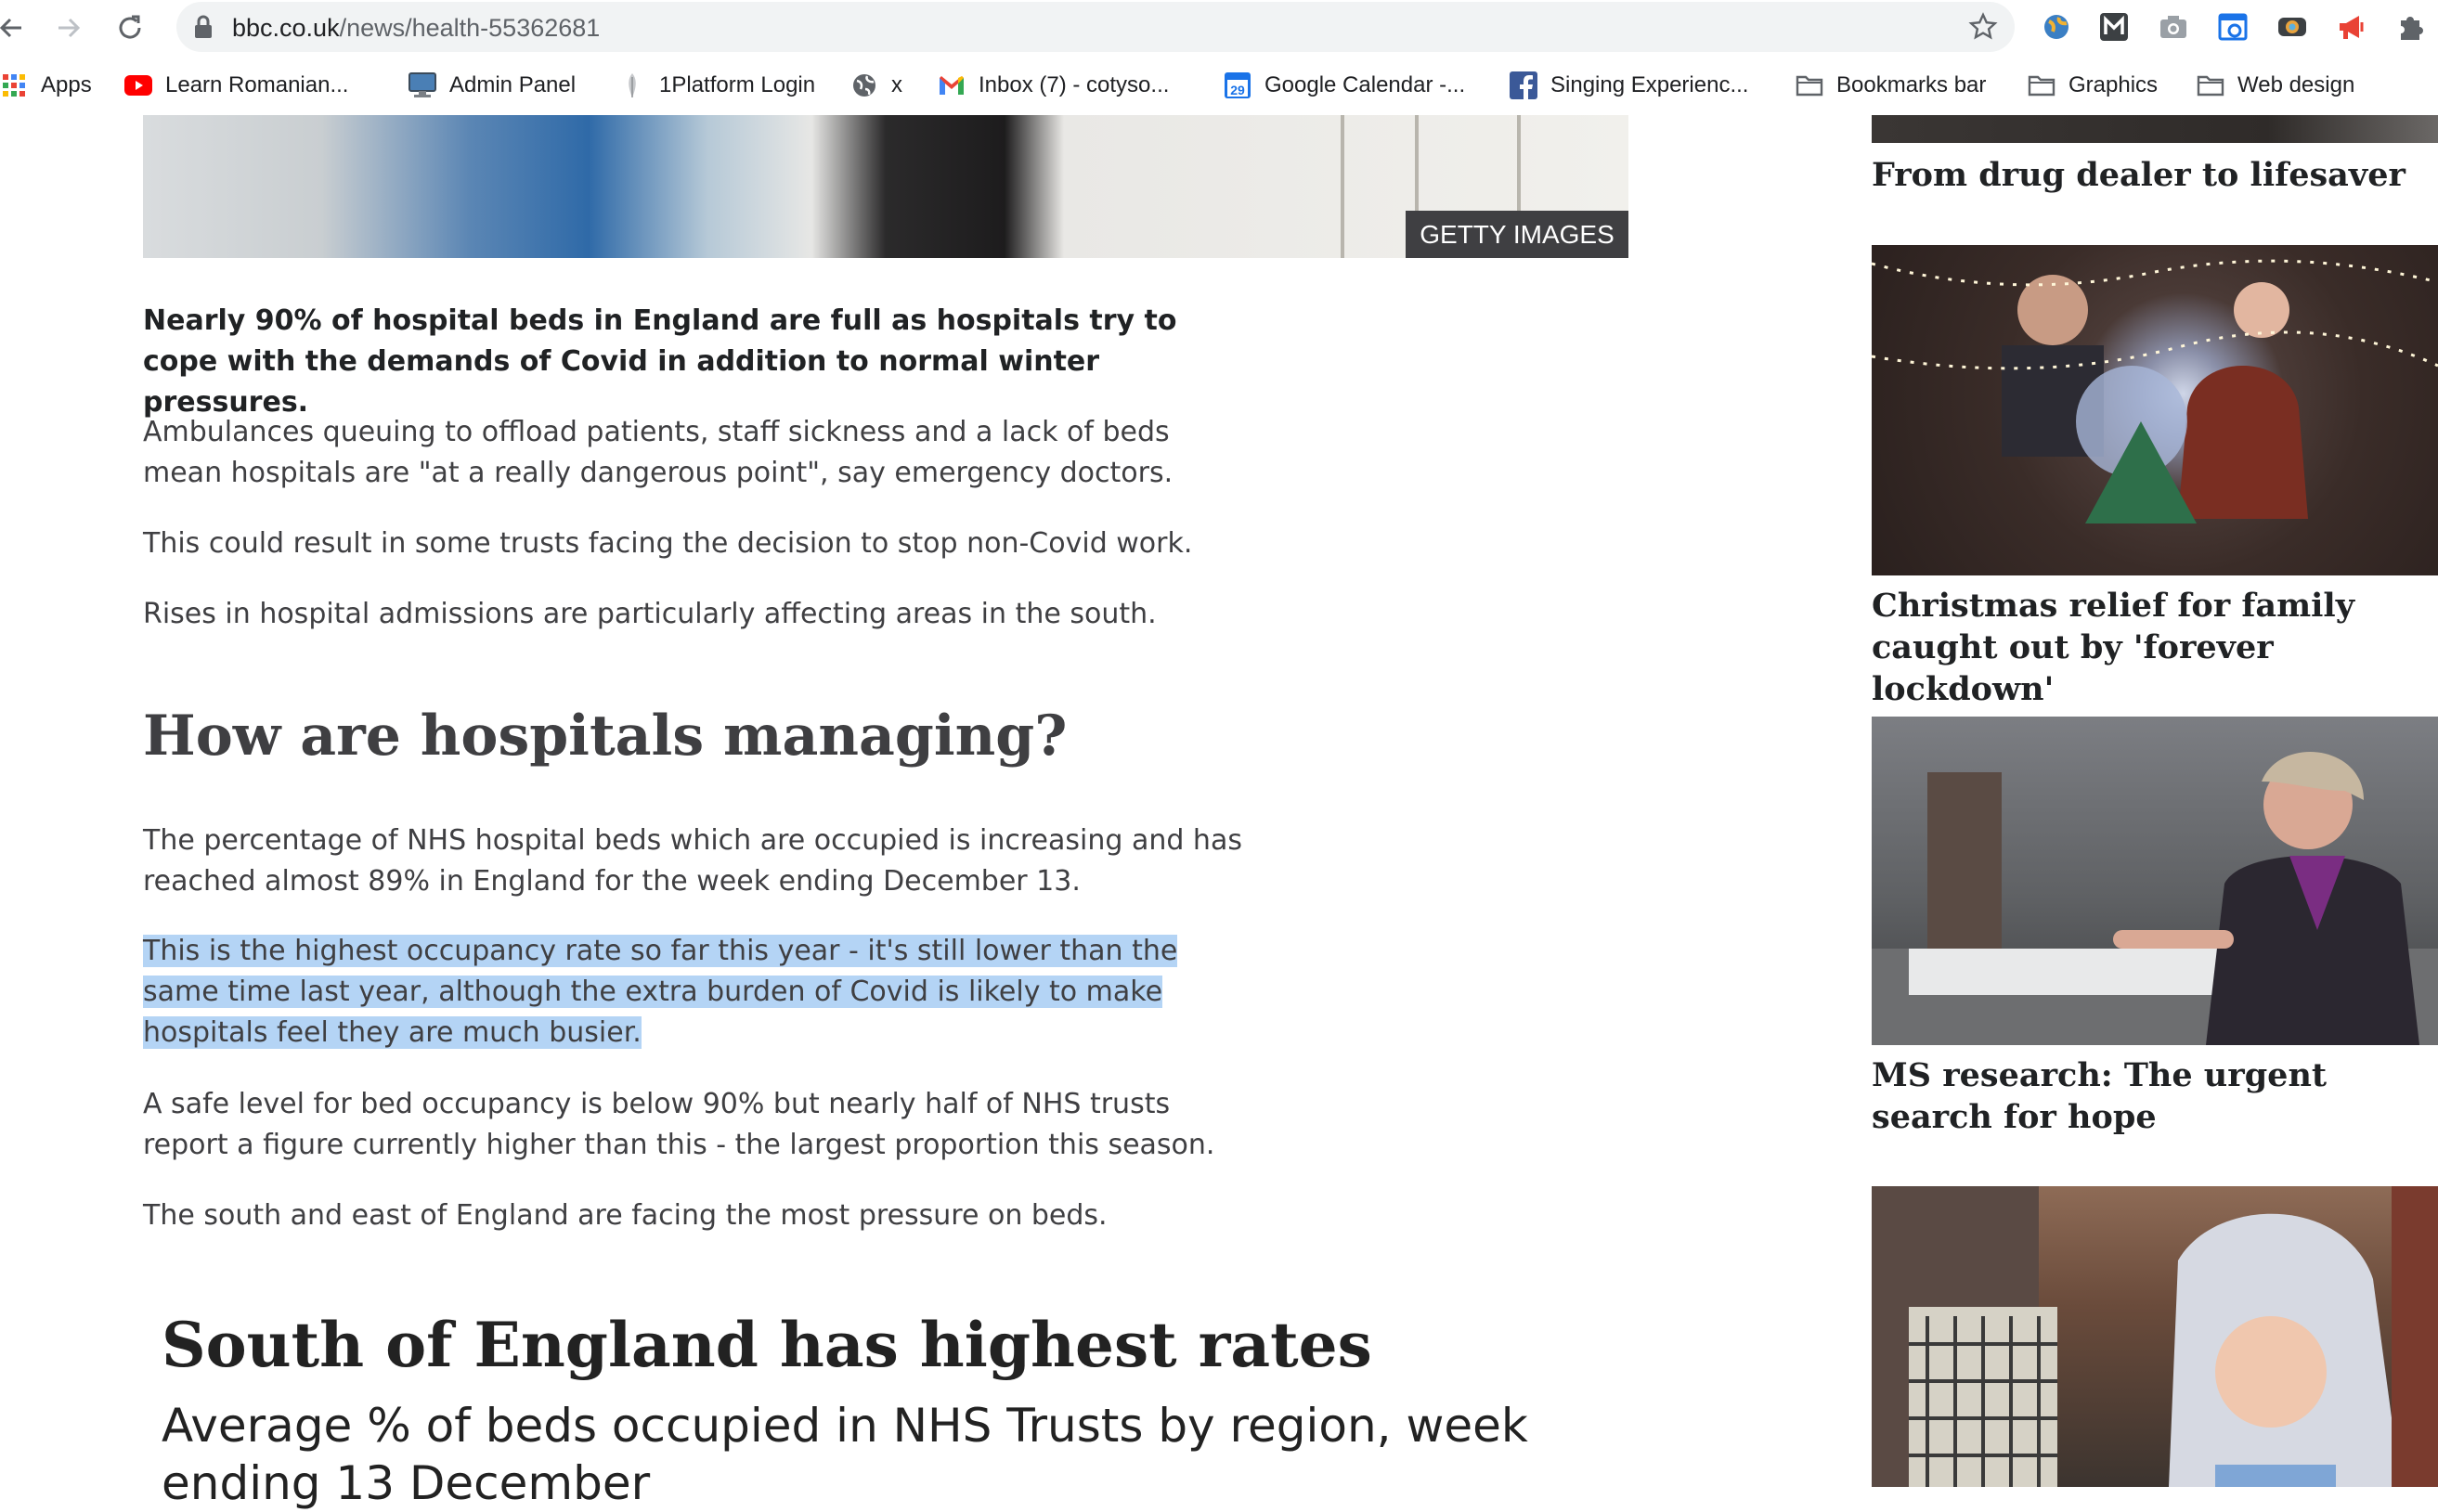  Describe the element at coordinates (14, 85) in the screenshot. I see `apps-grid-icon` at that location.